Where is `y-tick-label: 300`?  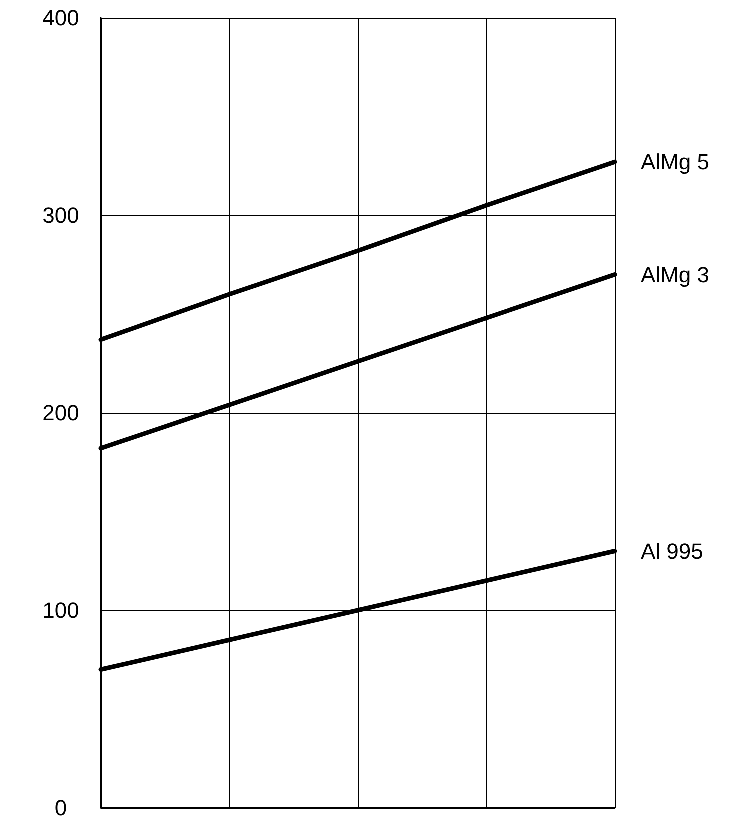
y-tick-label: 300 is located at coordinates (61, 215).